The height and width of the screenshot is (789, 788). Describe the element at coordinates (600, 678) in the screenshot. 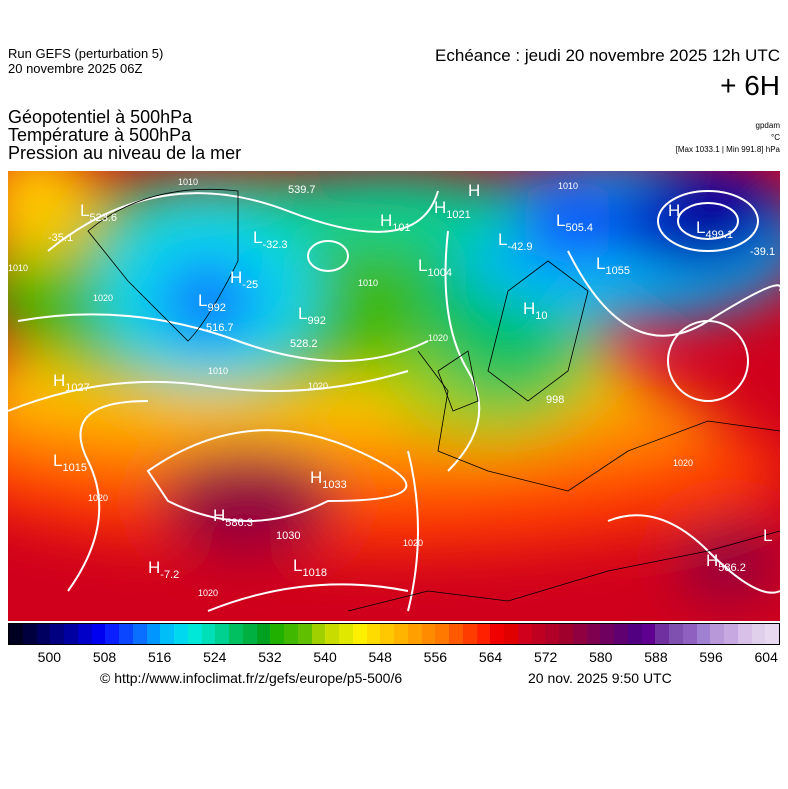

I see `timestamp: 20 nov. 2025 9:50 UTC` at that location.